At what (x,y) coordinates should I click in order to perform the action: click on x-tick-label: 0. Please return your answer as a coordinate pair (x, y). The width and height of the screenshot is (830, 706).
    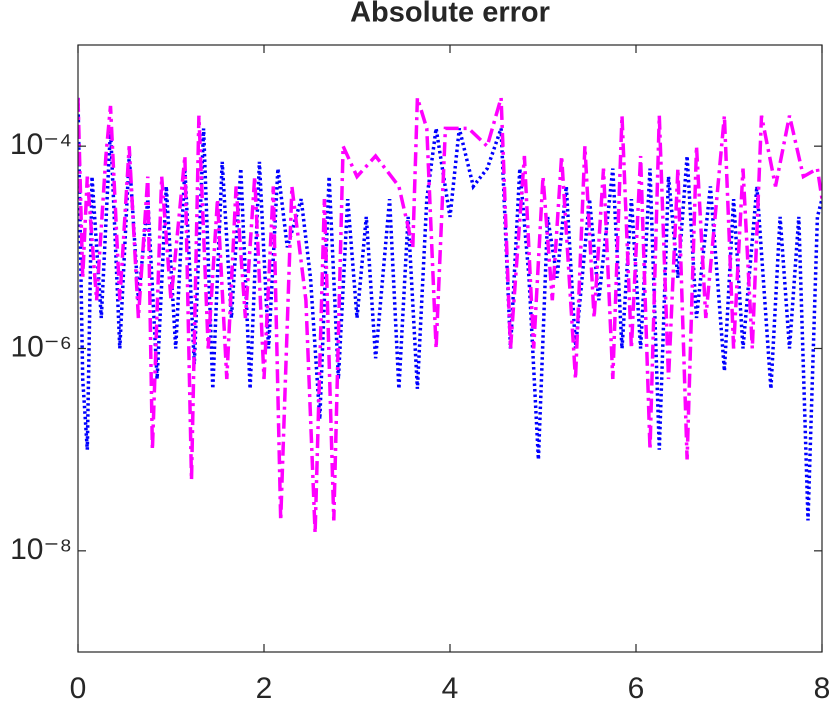
    Looking at the image, I should click on (78, 688).